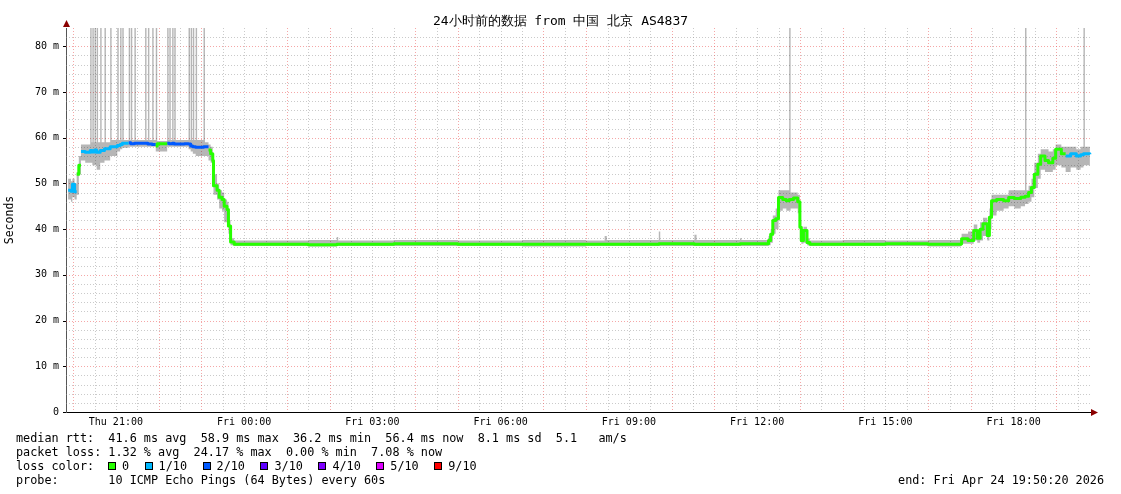 The width and height of the screenshot is (1121, 494). What do you see at coordinates (500, 421) in the screenshot?
I see `x-tick-label: Fri 06:00` at bounding box center [500, 421].